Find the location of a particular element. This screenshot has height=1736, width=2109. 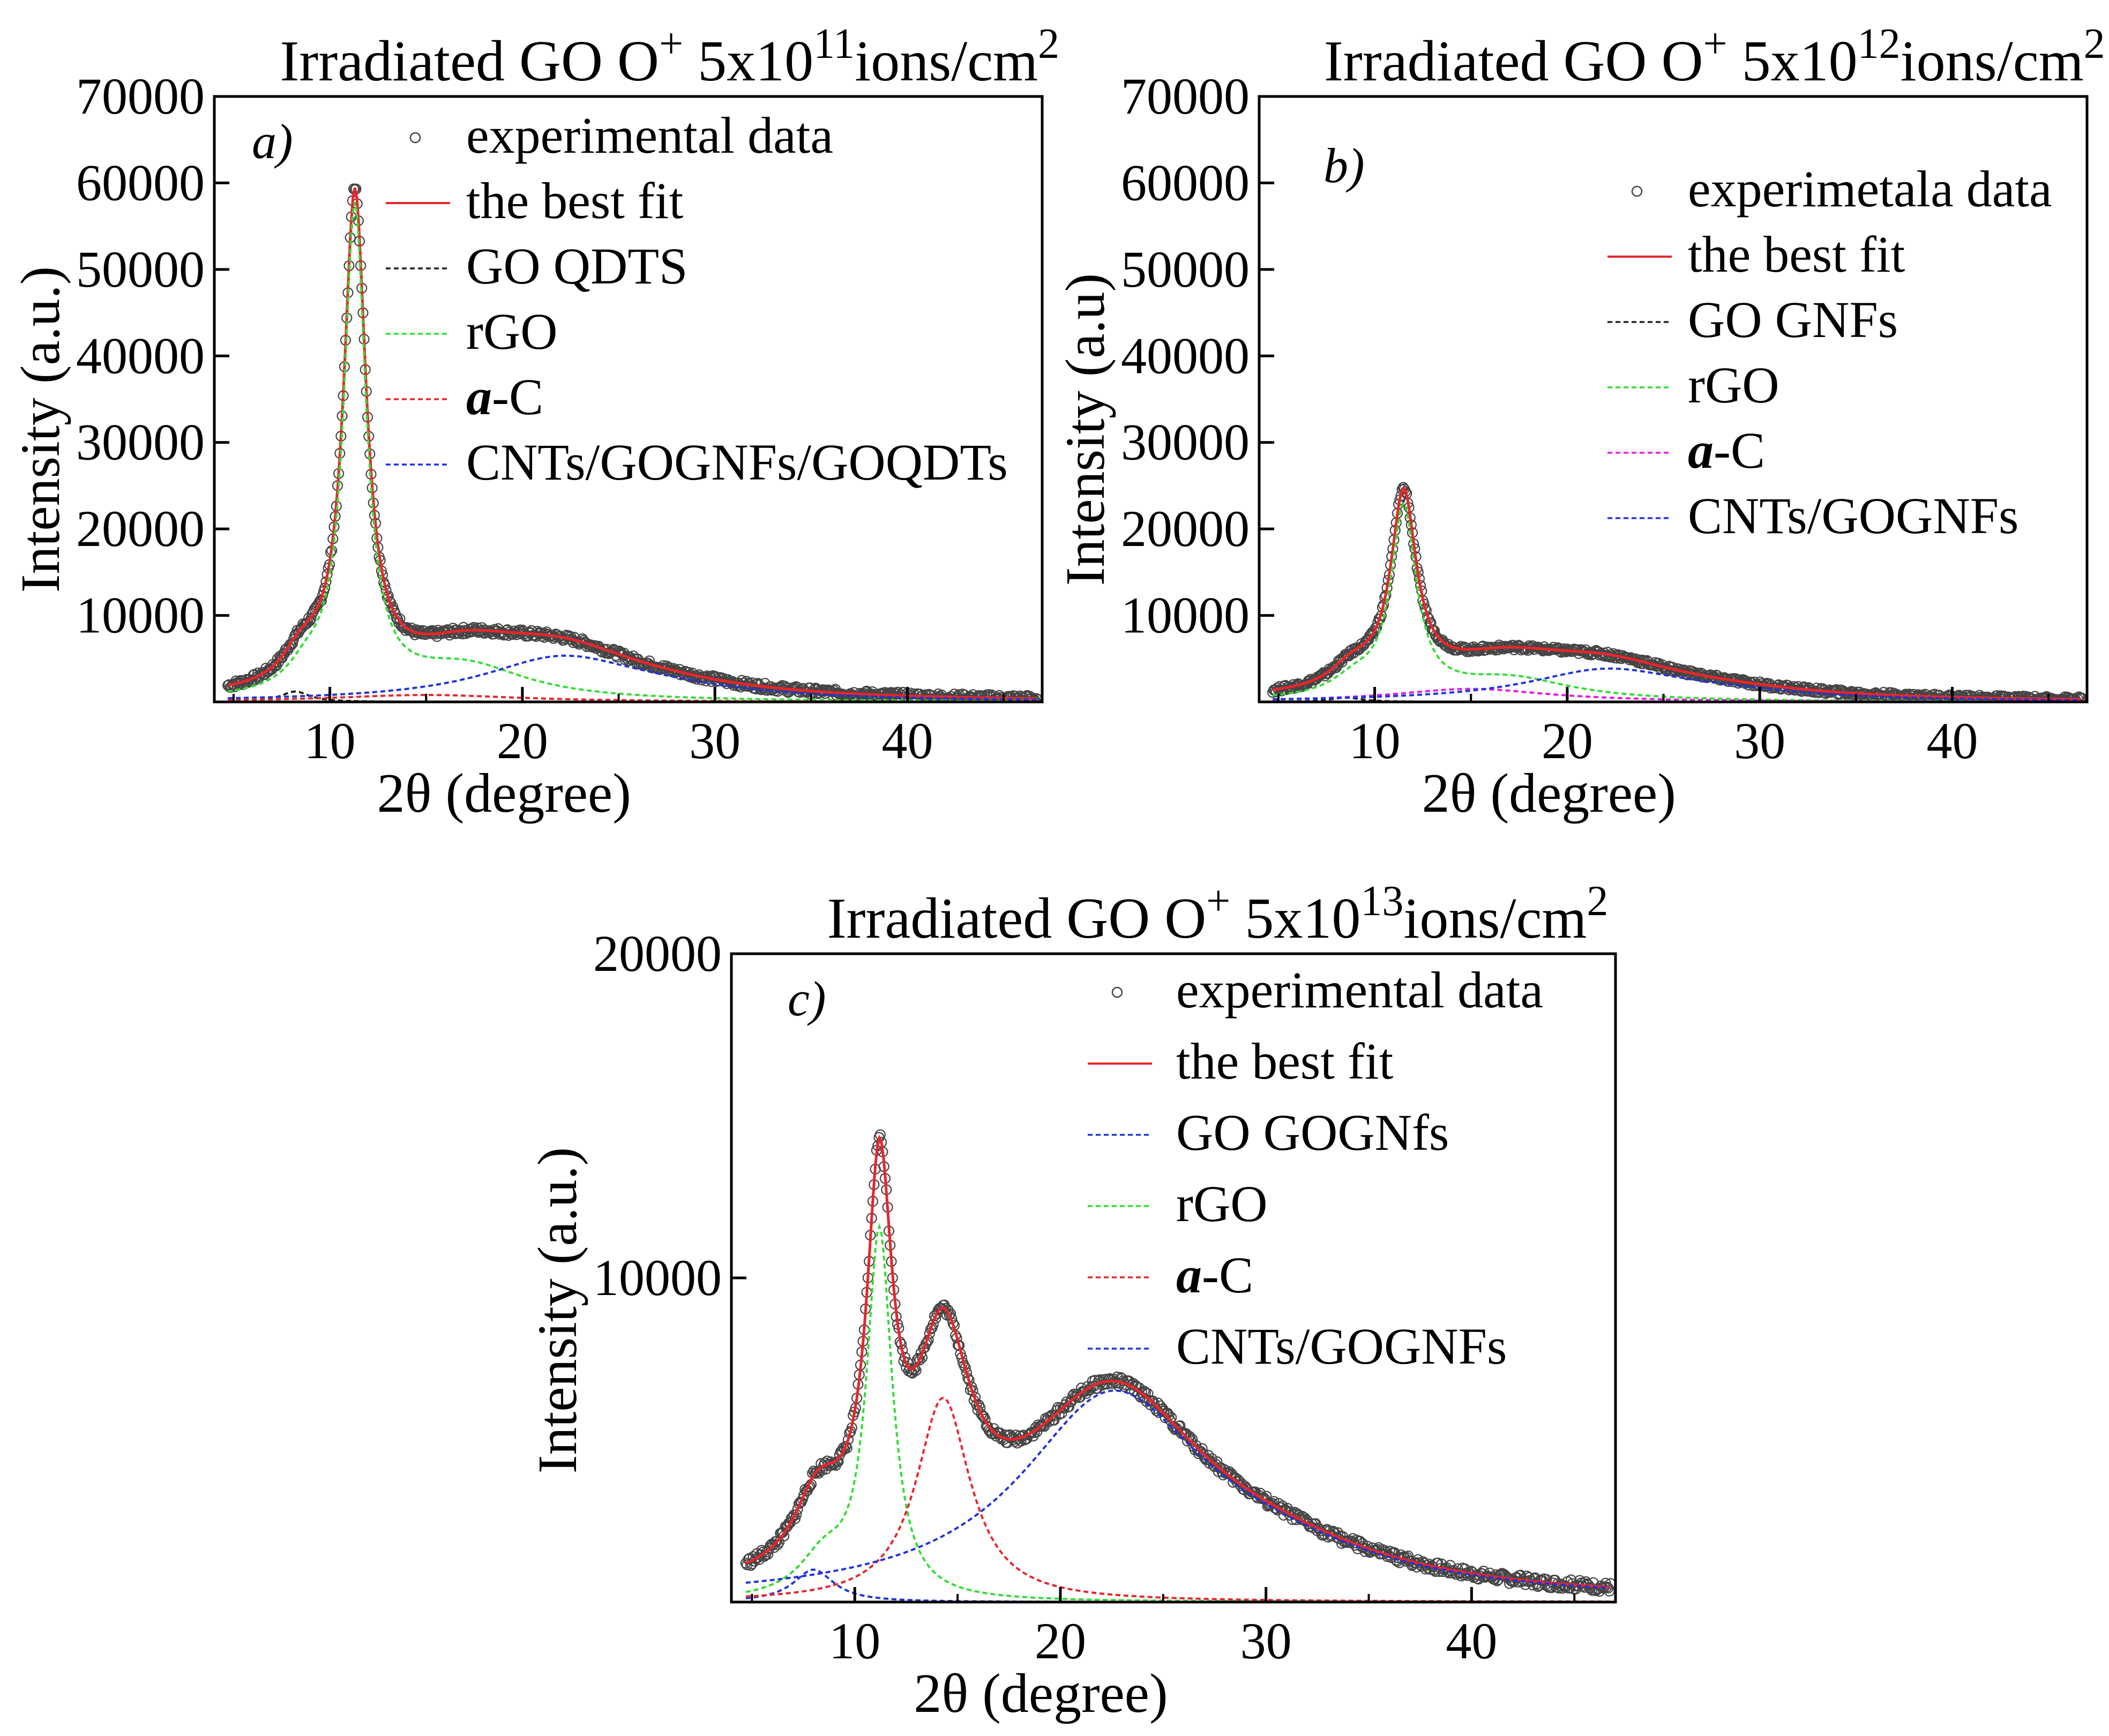

legend-label: experimetala data is located at coordinates (1870, 189).